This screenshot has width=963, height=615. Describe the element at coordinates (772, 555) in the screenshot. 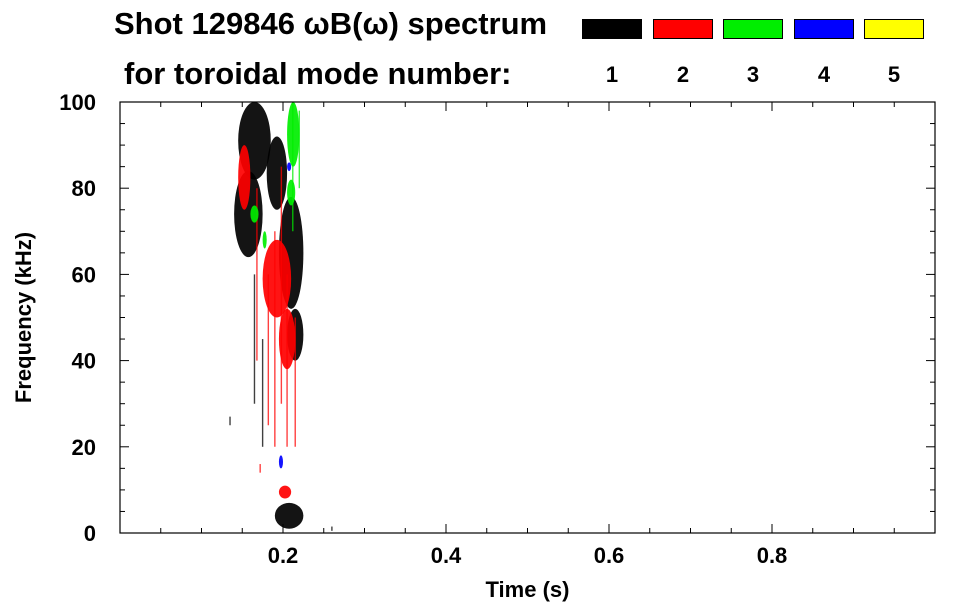

I see `x-tick-label: 0.8` at that location.